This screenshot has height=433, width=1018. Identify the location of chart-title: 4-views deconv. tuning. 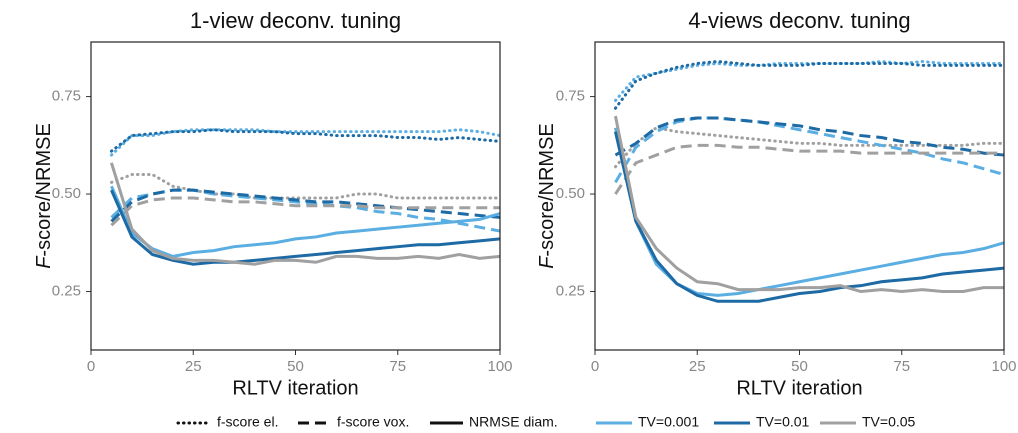
(799, 20).